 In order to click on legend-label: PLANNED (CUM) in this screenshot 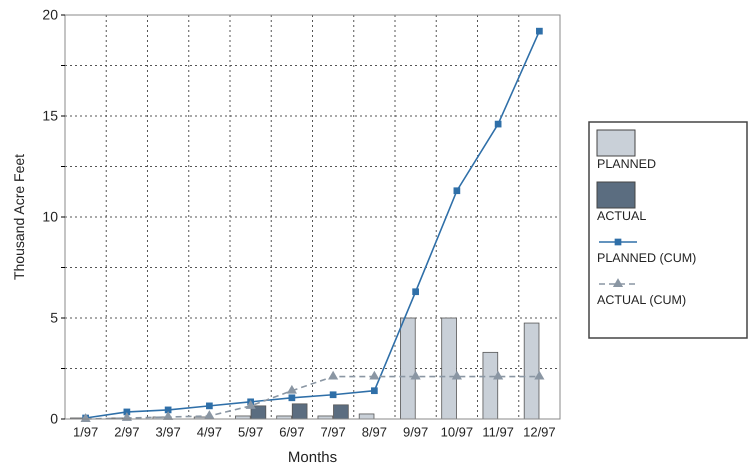, I will do `click(646, 258)`.